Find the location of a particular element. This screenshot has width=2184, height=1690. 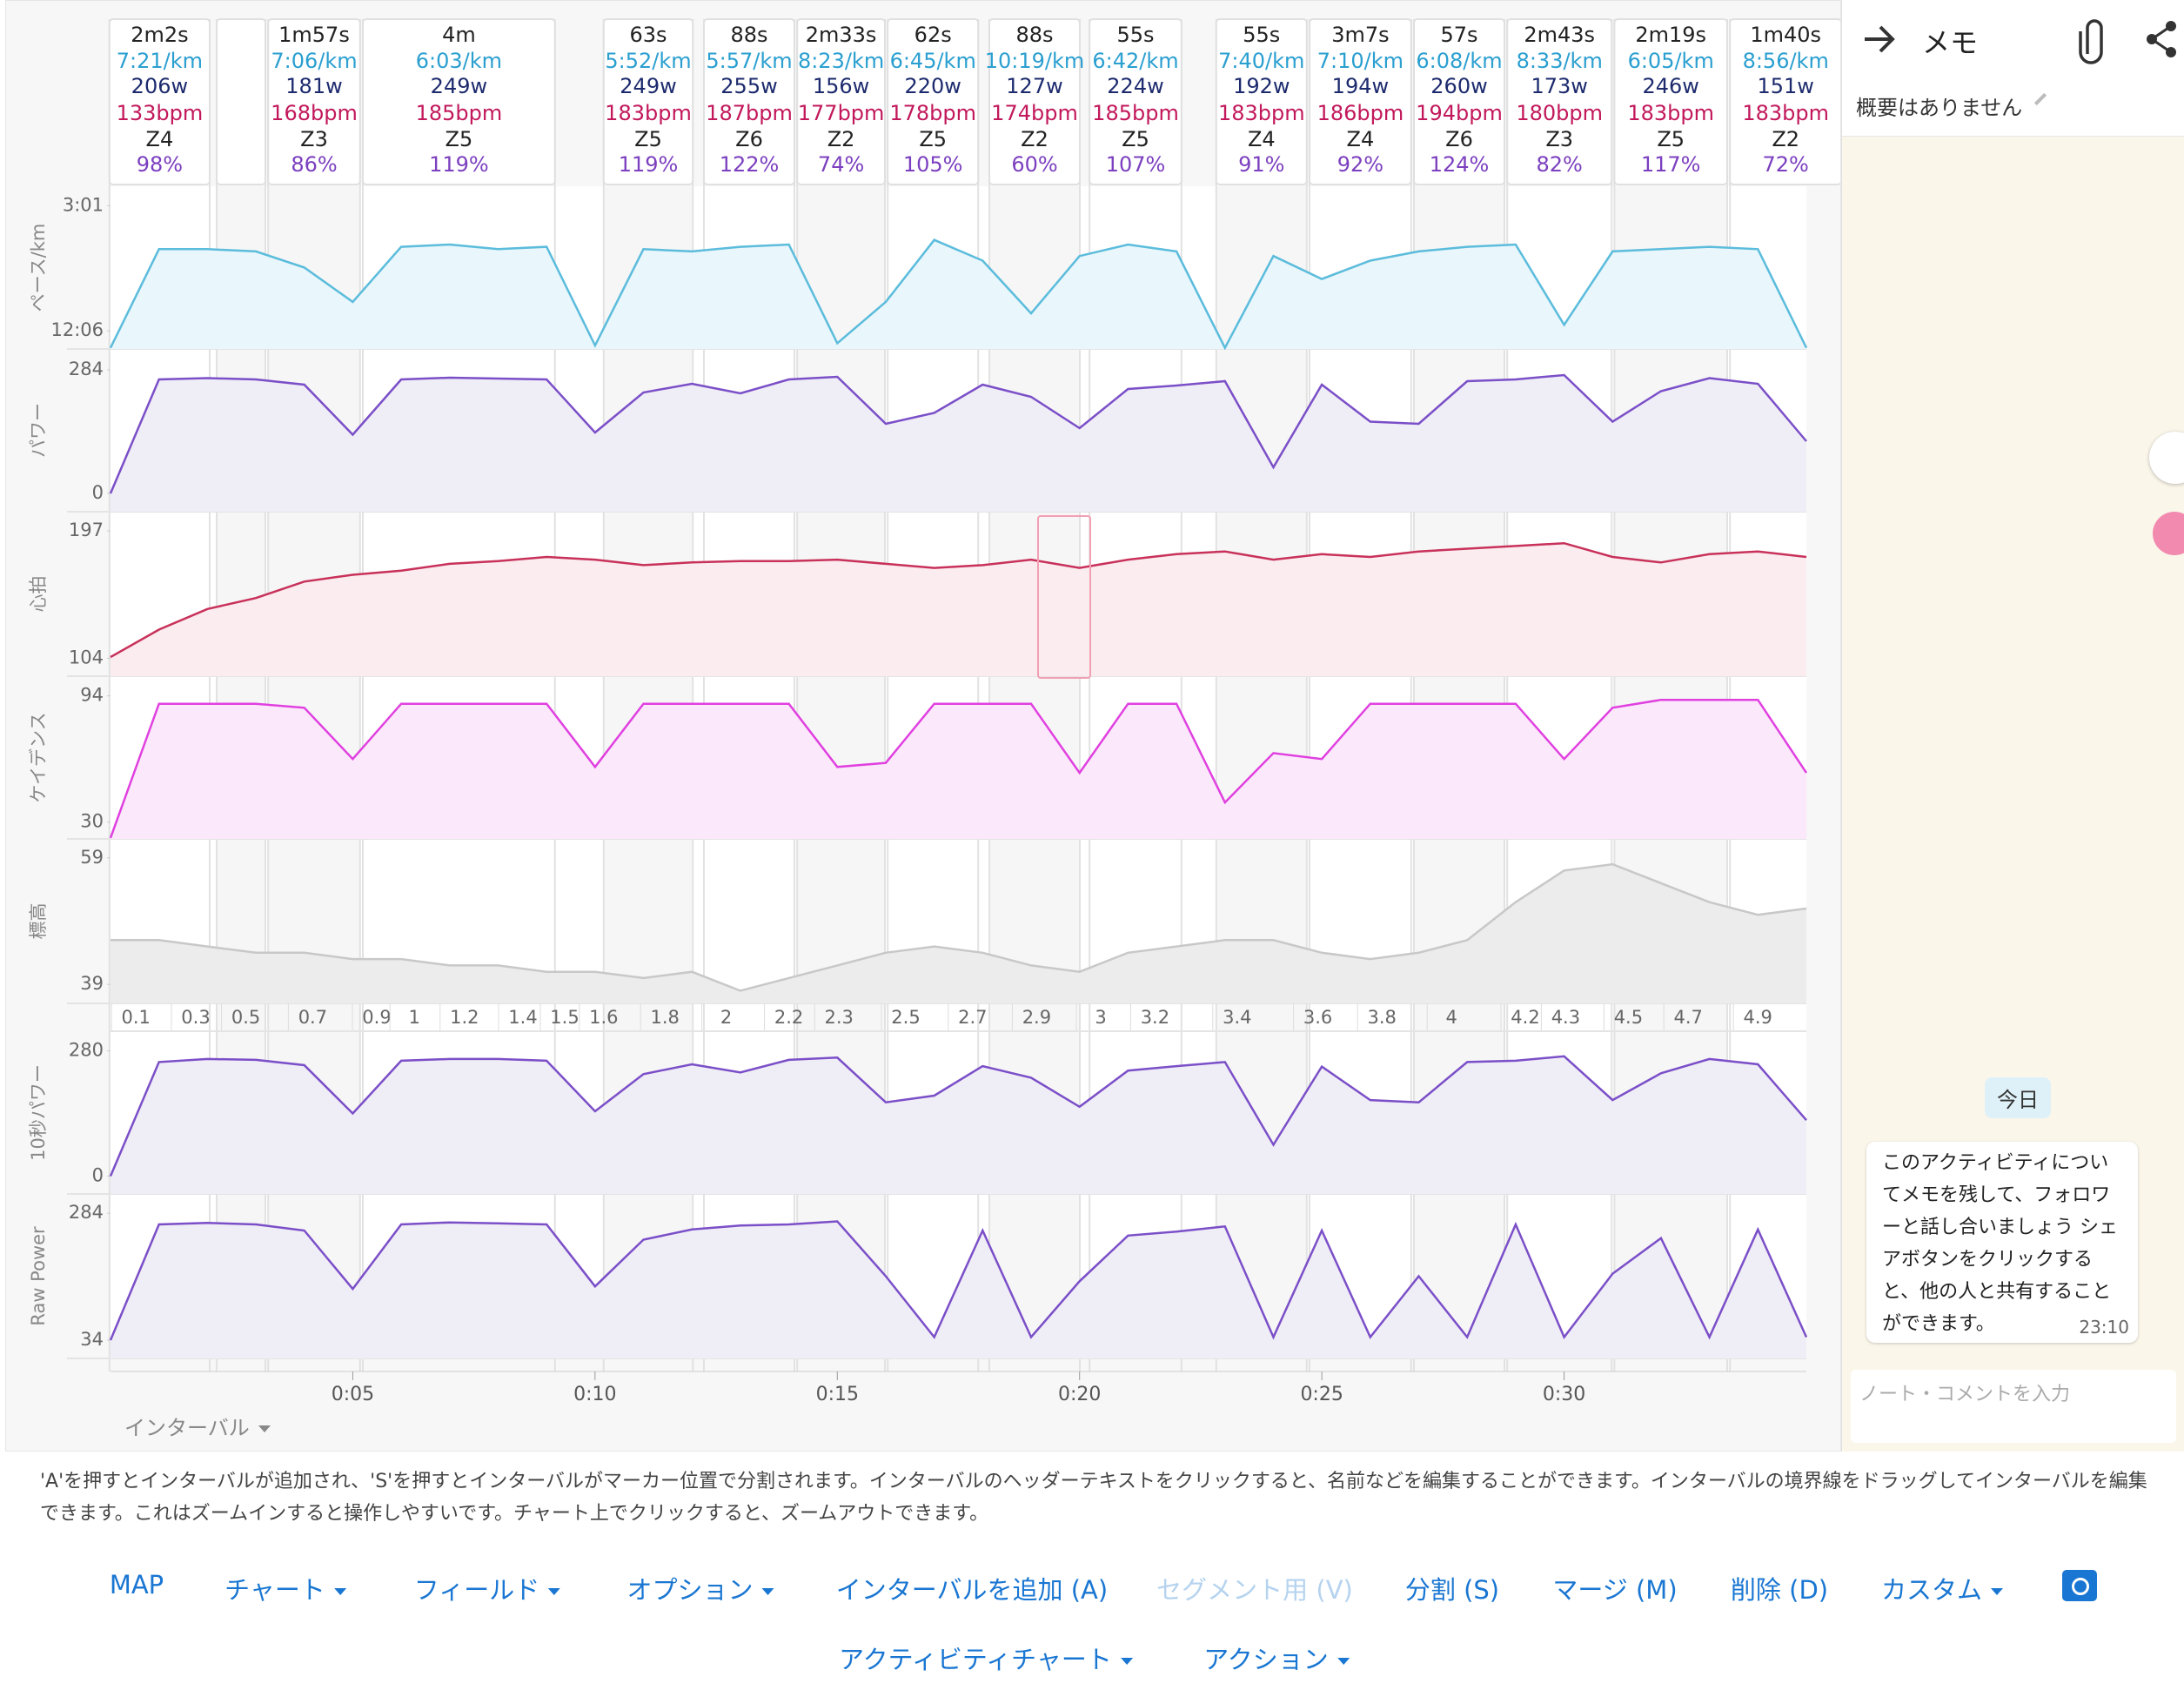

distance-label: 1.2 is located at coordinates (464, 1017).